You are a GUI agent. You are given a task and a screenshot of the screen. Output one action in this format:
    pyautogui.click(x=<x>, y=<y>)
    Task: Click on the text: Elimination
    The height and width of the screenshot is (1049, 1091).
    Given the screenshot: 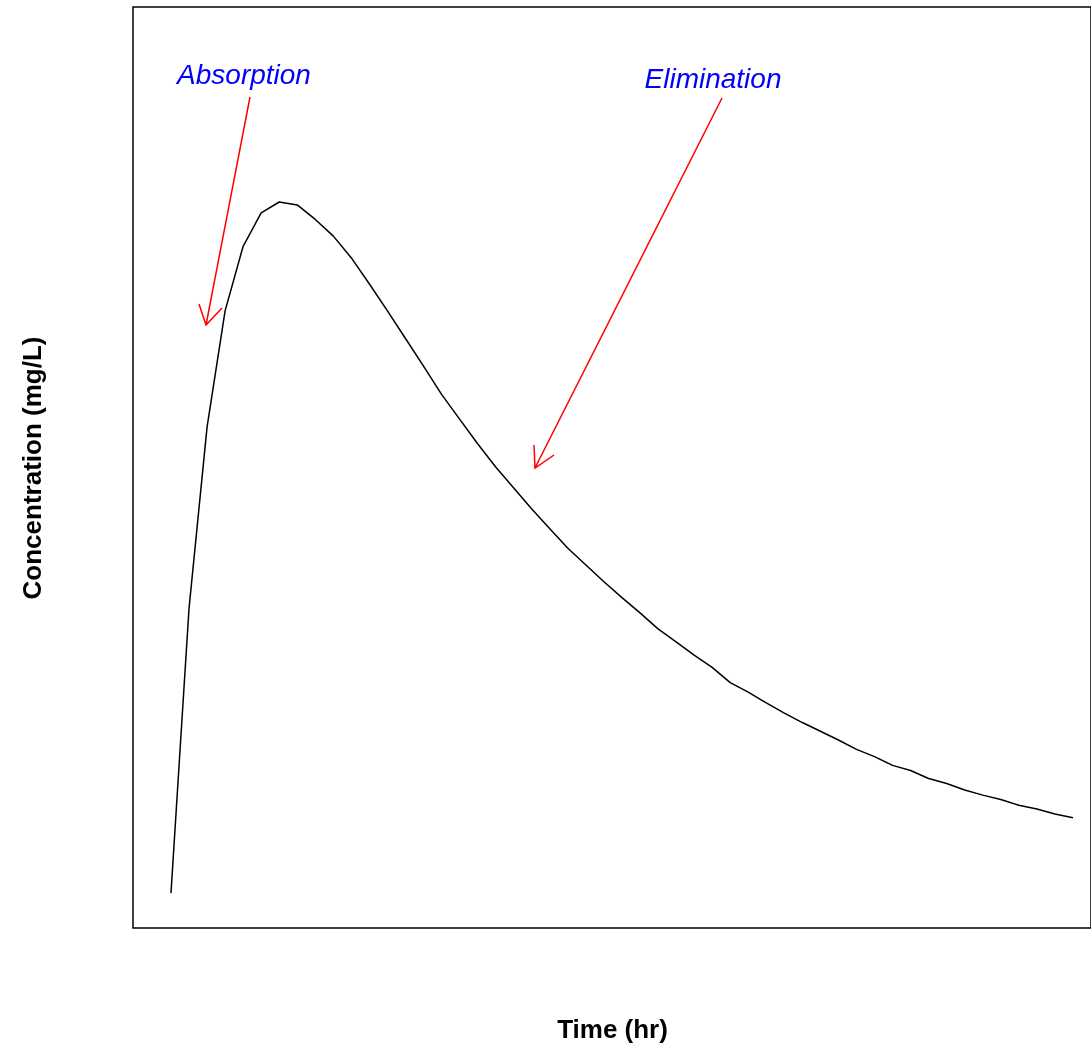 What is the action you would take?
    pyautogui.click(x=713, y=78)
    